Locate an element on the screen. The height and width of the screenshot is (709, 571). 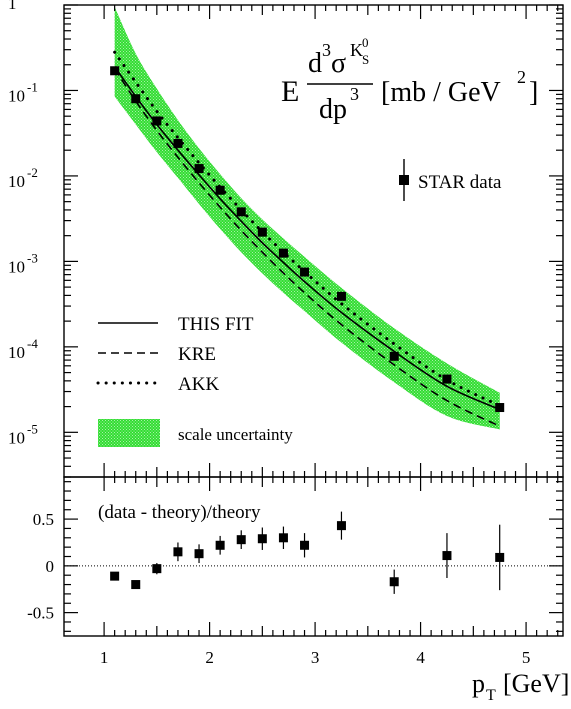
residual-y-tick-label: -0.5 is located at coordinates (40, 613).